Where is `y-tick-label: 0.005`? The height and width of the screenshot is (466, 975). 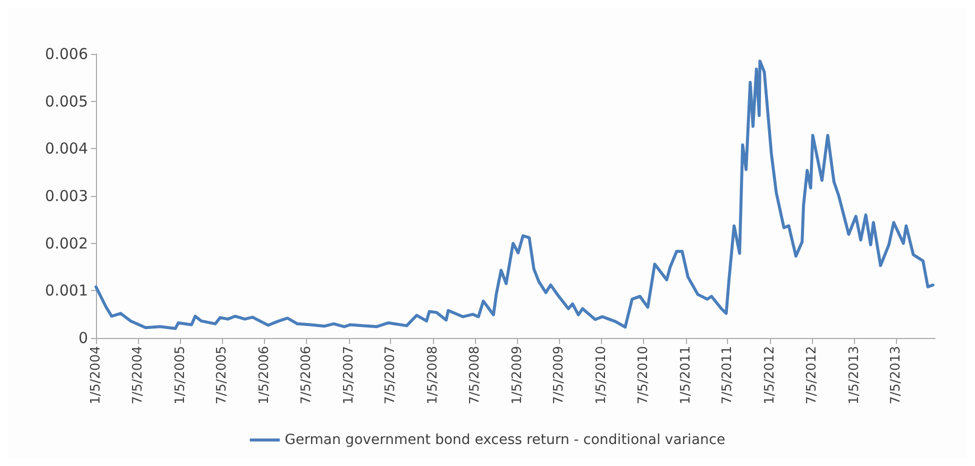
y-tick-label: 0.005 is located at coordinates (66, 101).